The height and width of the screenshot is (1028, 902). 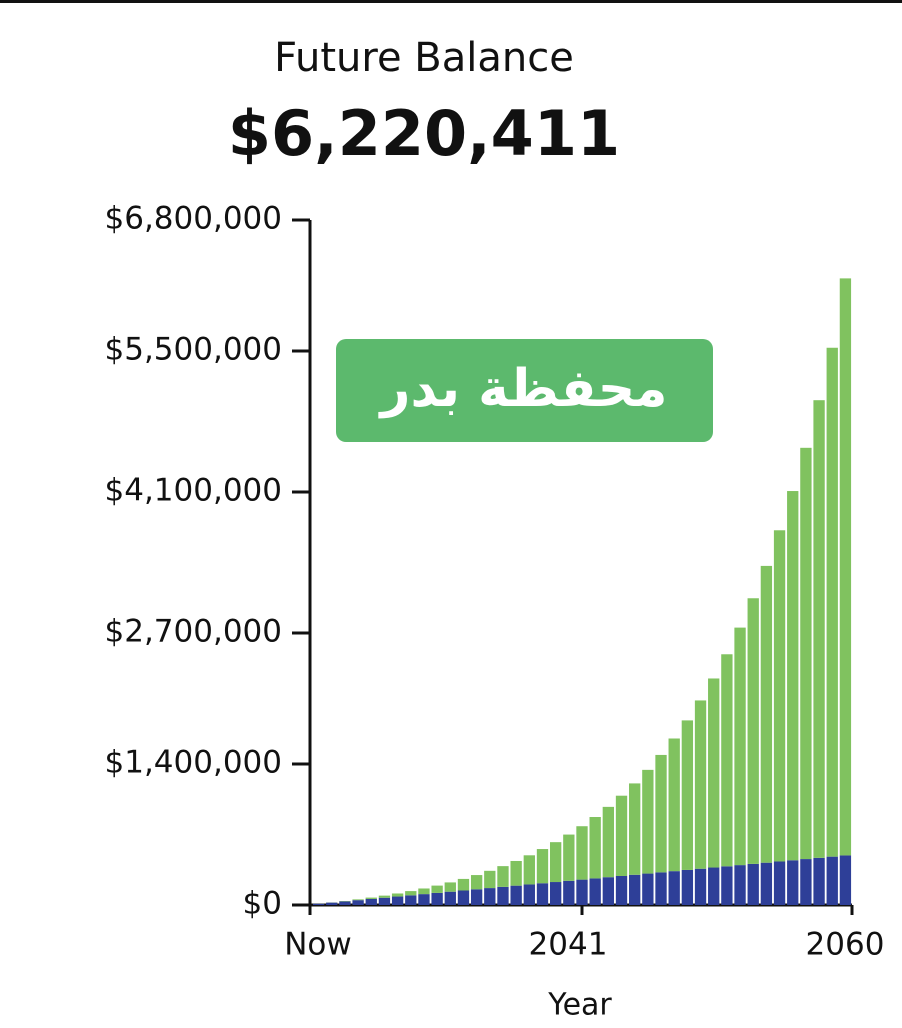 I want to click on x-axis-title: Year, so click(x=579, y=1005).